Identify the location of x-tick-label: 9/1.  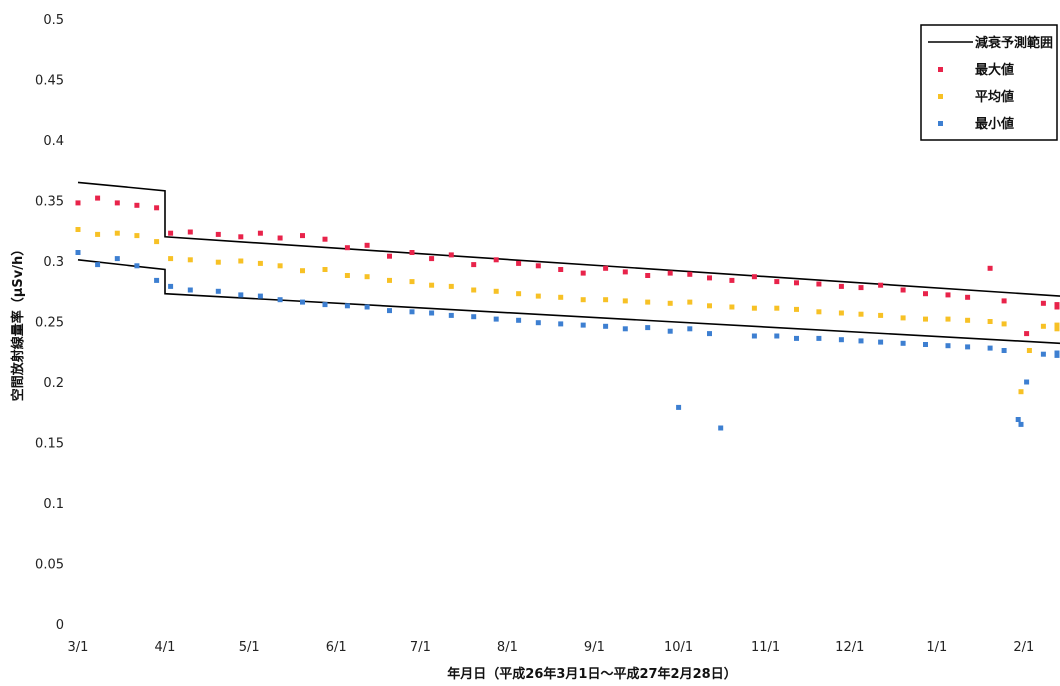
(594, 647).